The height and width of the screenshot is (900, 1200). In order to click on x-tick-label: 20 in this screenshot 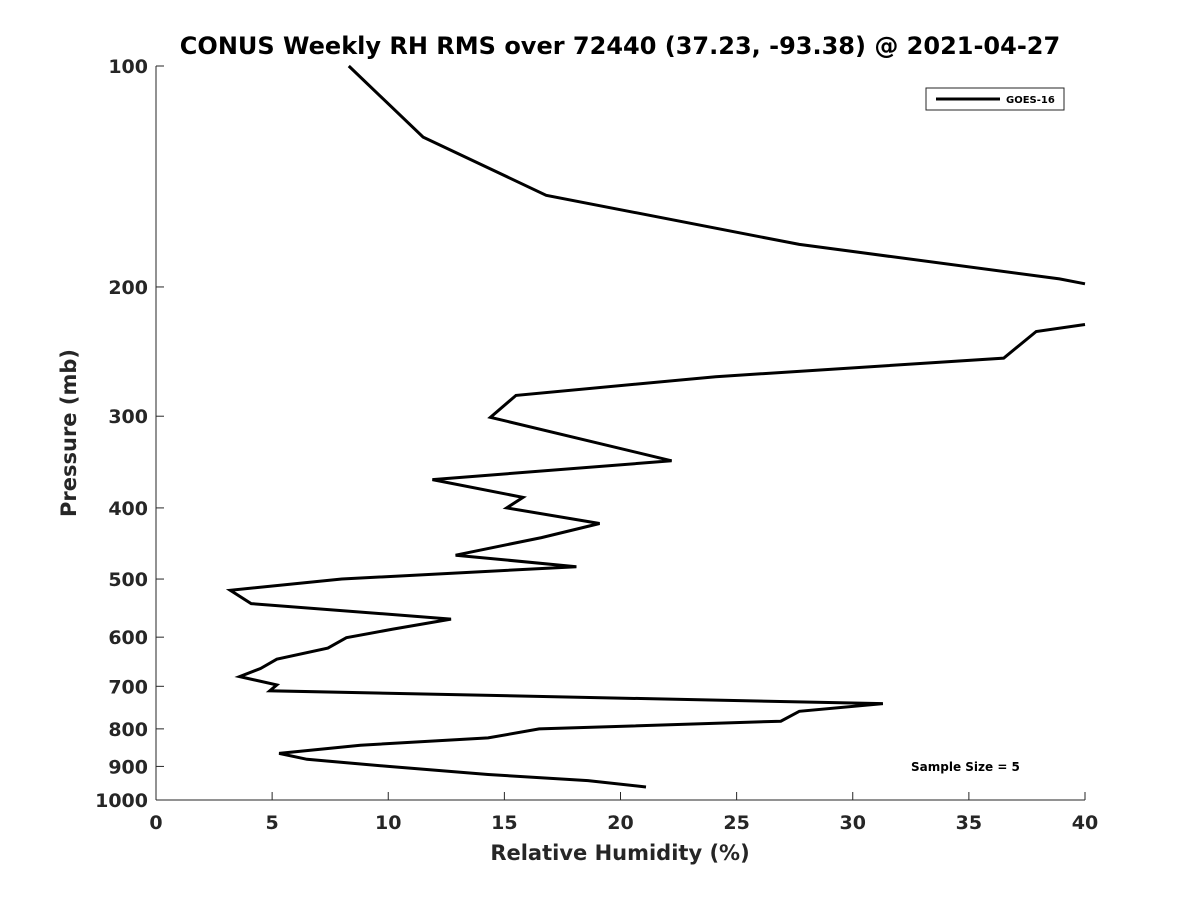, I will do `click(620, 823)`.